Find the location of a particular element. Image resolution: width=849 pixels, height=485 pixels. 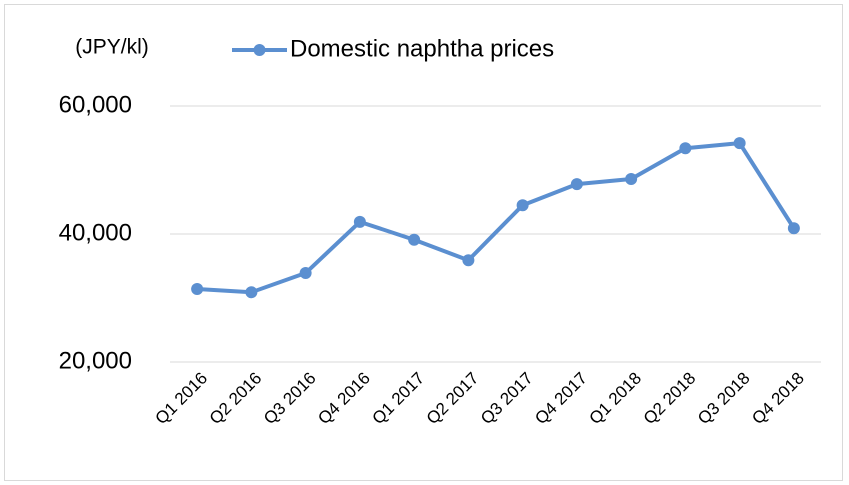

legend-marker is located at coordinates (259, 50).